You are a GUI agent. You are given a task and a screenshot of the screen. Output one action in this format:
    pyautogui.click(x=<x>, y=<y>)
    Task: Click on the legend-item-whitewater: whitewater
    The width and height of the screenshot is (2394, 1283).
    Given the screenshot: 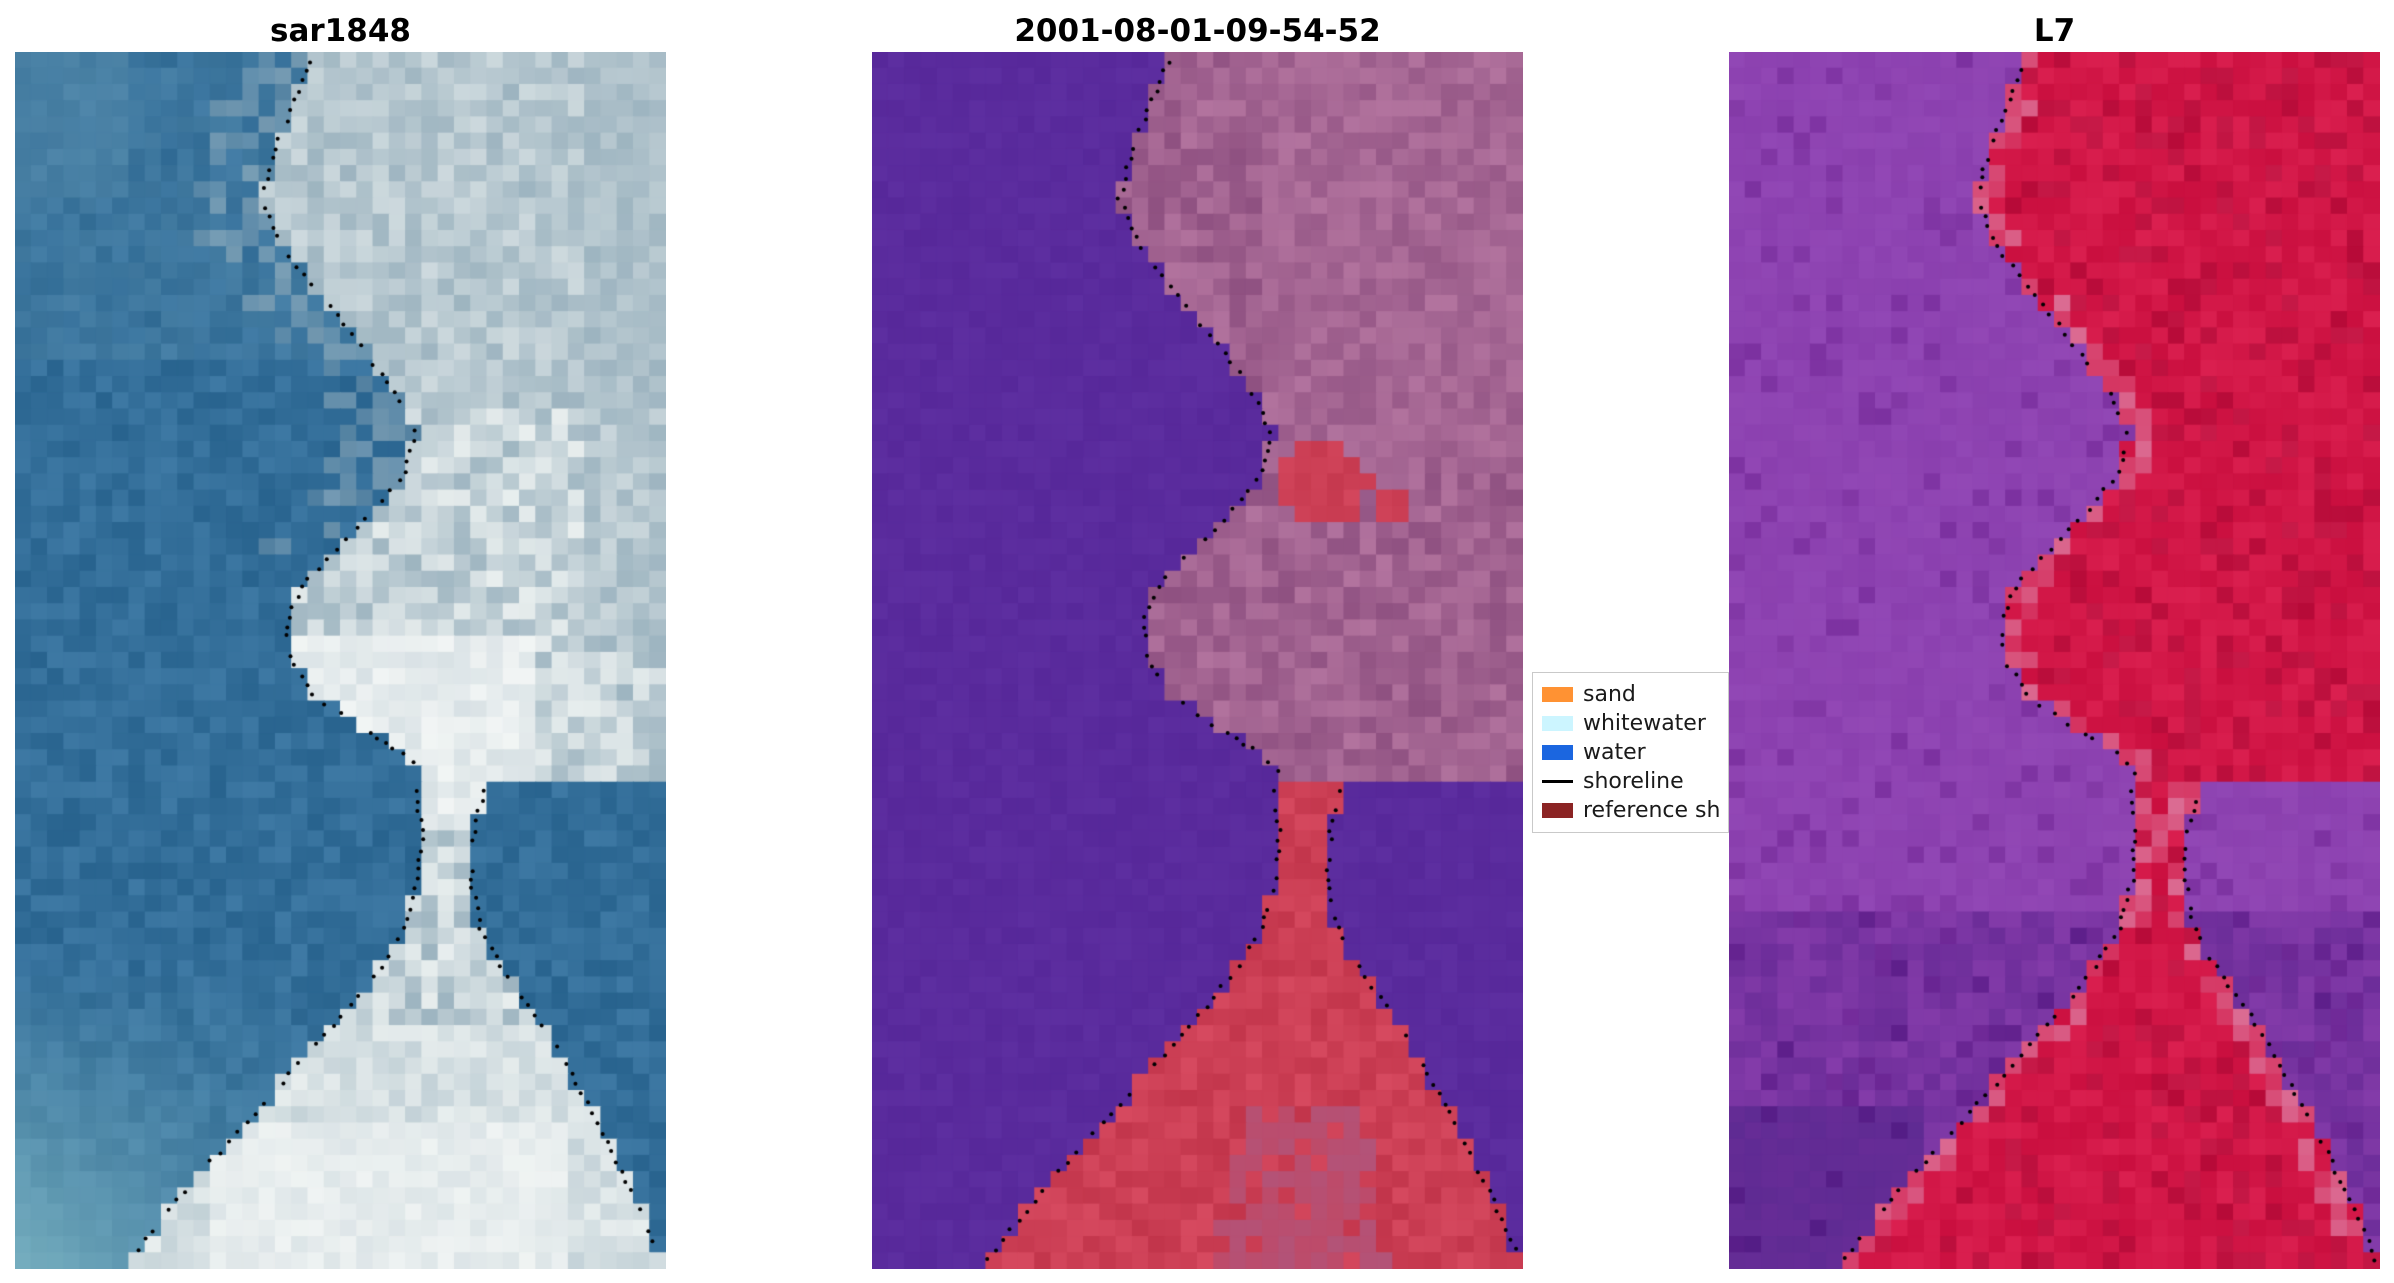 What is the action you would take?
    pyautogui.click(x=1635, y=723)
    